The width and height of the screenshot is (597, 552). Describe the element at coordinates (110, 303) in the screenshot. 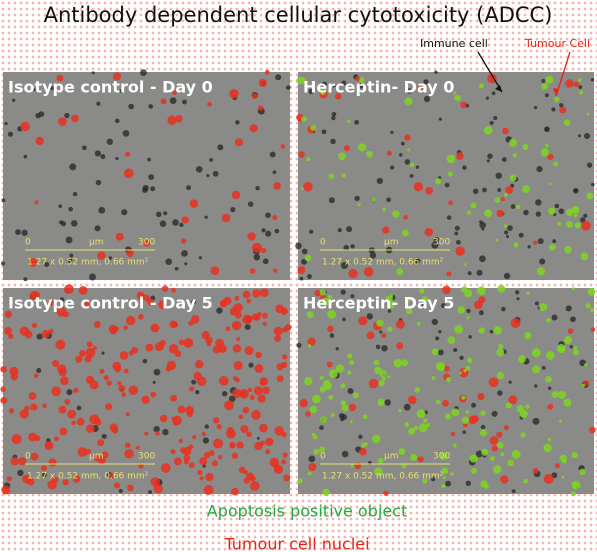

I see `panel-label: Isotype control - Day 5` at that location.